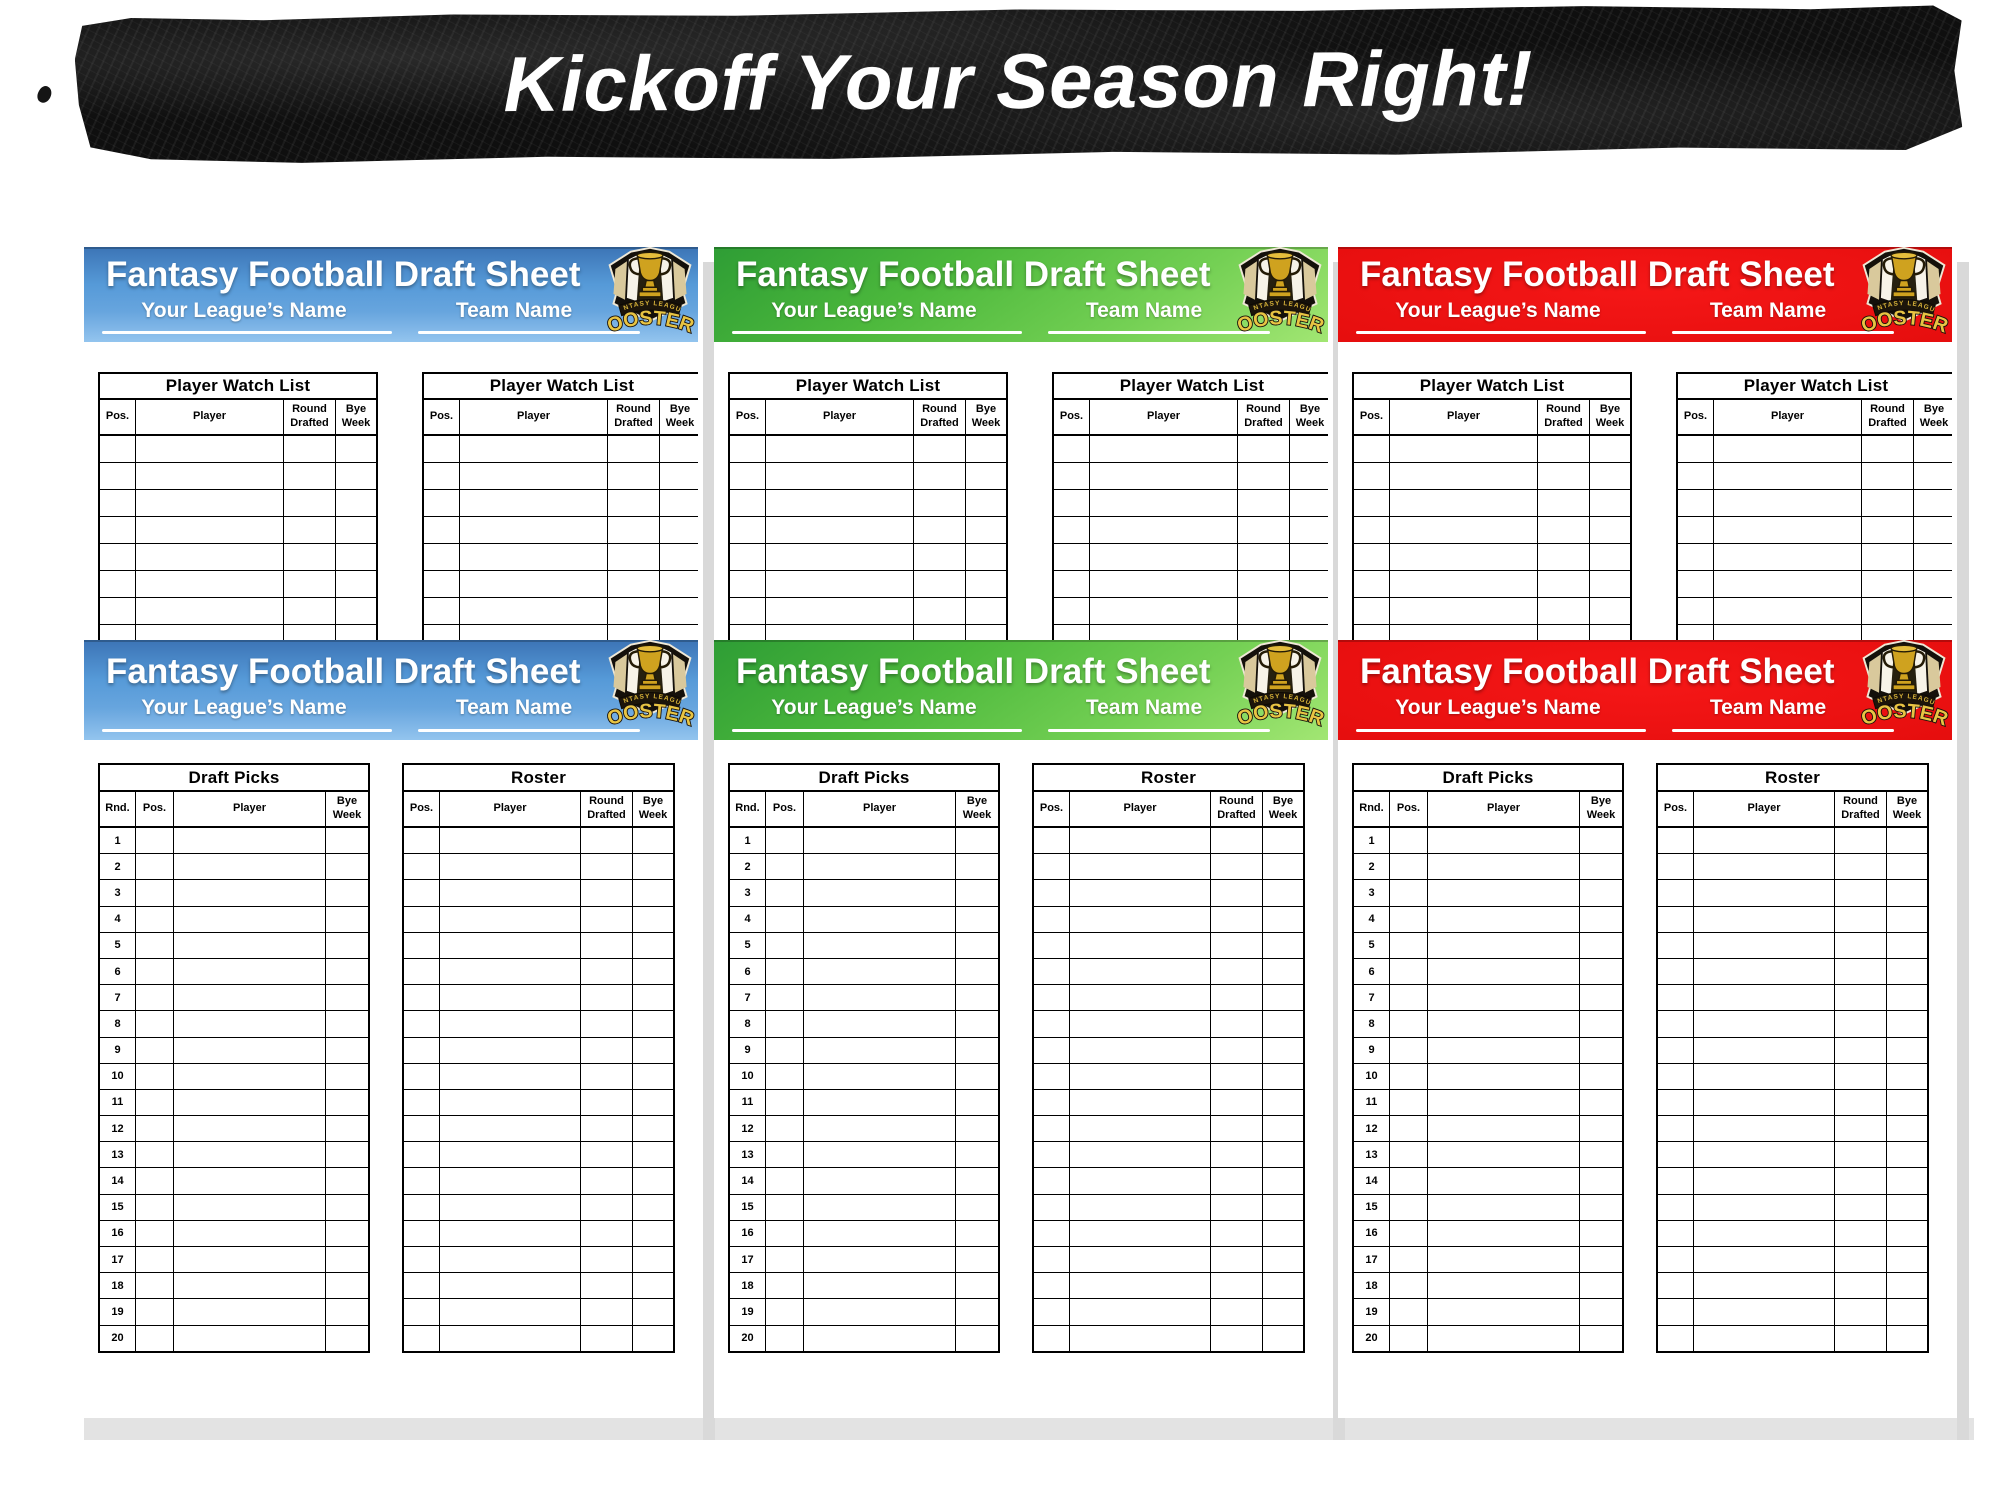  I want to click on round-number-cell: 3, so click(118, 893).